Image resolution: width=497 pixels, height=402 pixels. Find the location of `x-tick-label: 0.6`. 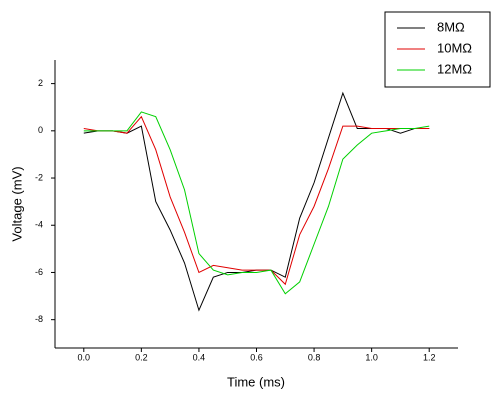

x-tick-label: 0.6 is located at coordinates (256, 357).